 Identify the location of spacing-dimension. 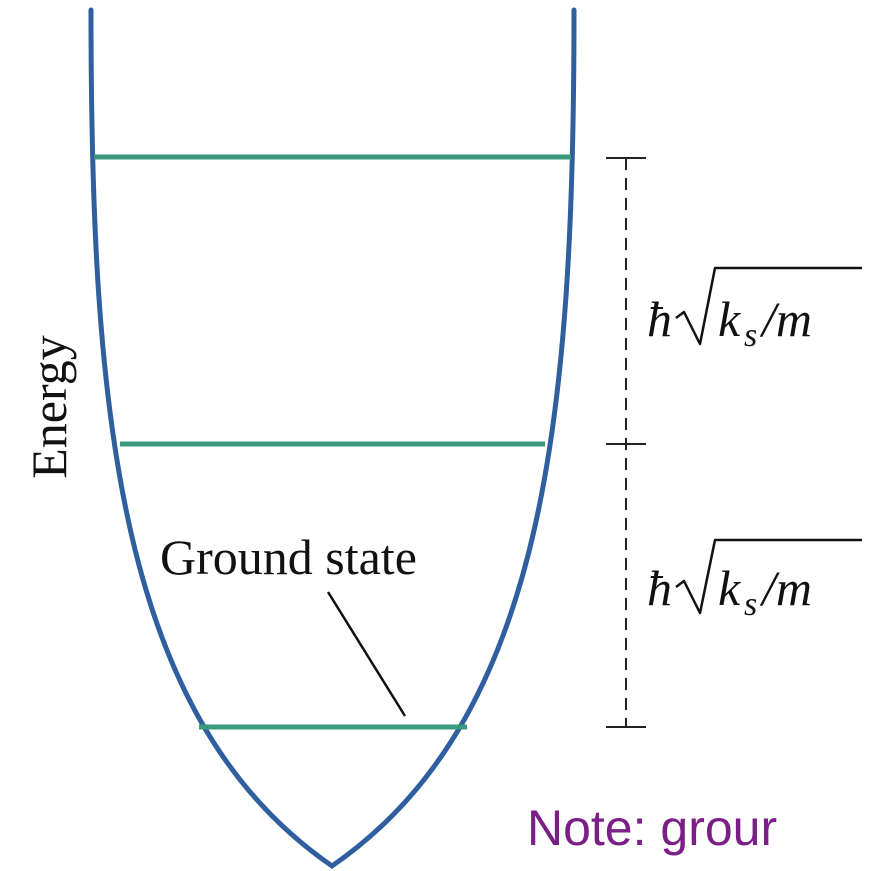
(626, 442).